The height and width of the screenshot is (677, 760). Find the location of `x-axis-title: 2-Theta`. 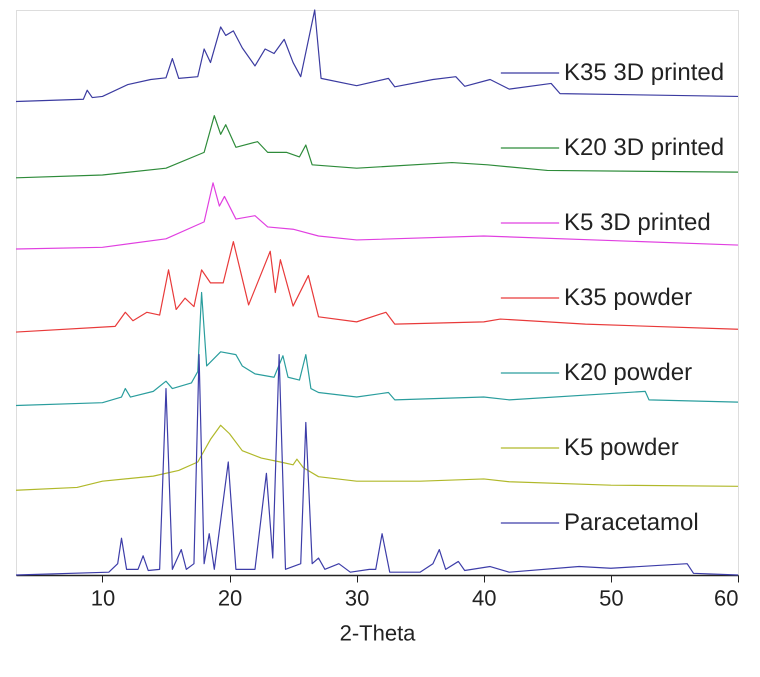

x-axis-title: 2-Theta is located at coordinates (378, 633).